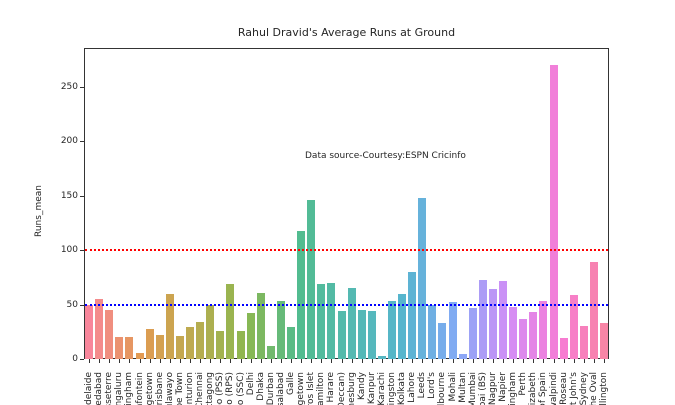 This screenshot has width=675, height=405. Describe the element at coordinates (69, 141) in the screenshot. I see `y-tick-label: 200` at that location.